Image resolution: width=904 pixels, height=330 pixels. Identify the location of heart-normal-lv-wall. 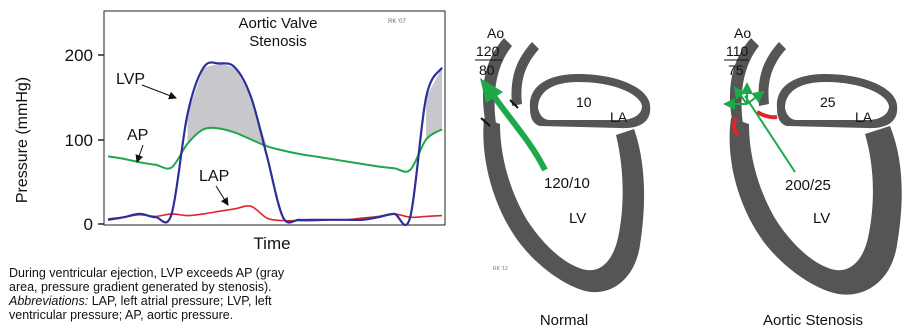
(564, 205).